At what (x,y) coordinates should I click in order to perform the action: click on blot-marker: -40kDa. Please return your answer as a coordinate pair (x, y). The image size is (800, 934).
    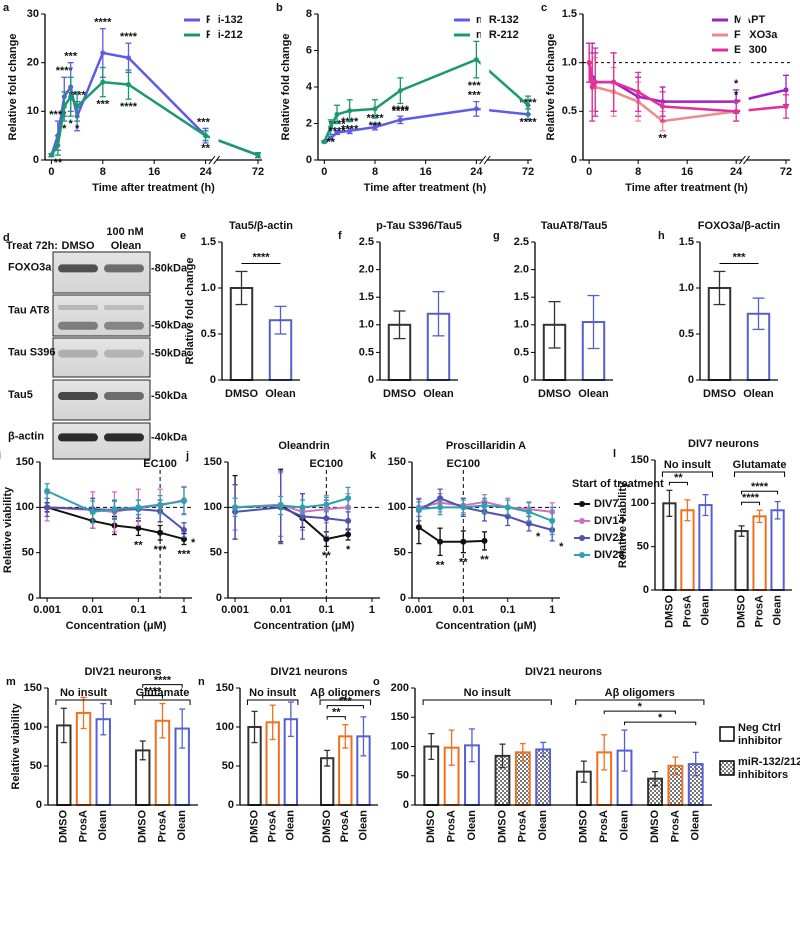
    Looking at the image, I should click on (169, 437).